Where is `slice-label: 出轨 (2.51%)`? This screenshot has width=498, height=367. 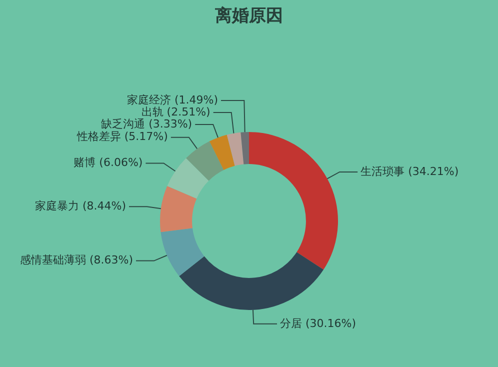 slice-label: 出轨 (2.51%) is located at coordinates (175, 111).